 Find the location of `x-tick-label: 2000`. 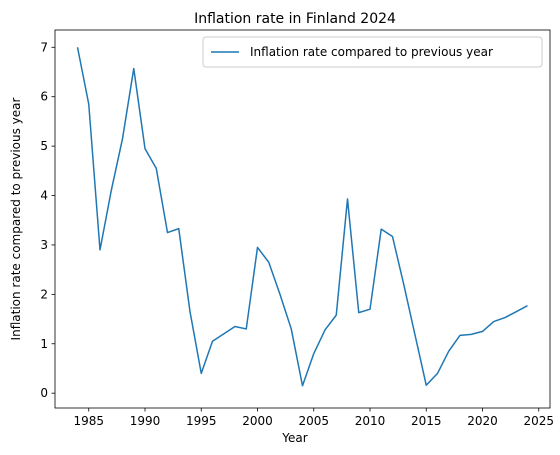

x-tick-label: 2000 is located at coordinates (257, 421).